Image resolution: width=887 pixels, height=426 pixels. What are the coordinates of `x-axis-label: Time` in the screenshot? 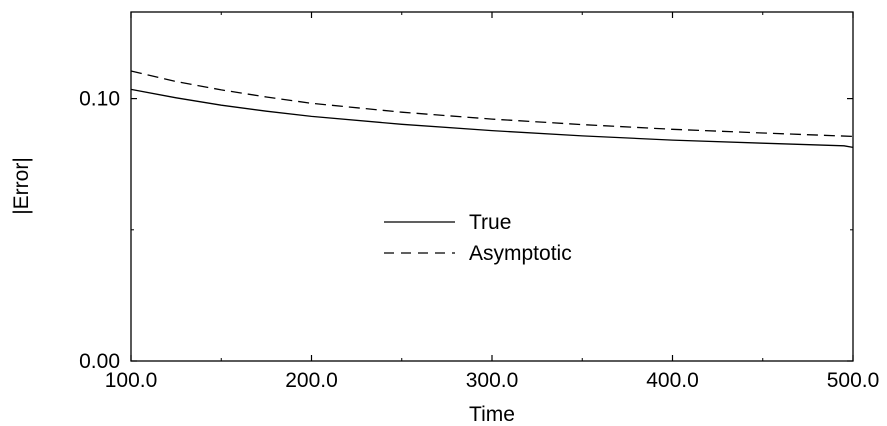 It's located at (492, 414).